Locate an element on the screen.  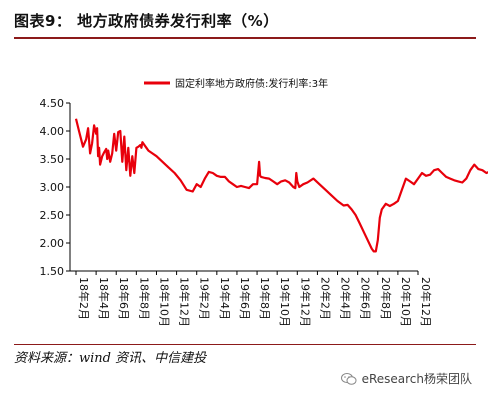
x-tick-label: 18年12月 is located at coordinates (185, 302).